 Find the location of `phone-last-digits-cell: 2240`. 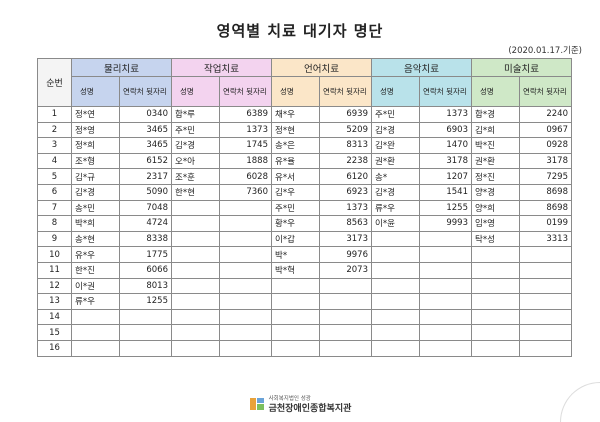

phone-last-digits-cell: 2240 is located at coordinates (545, 114).